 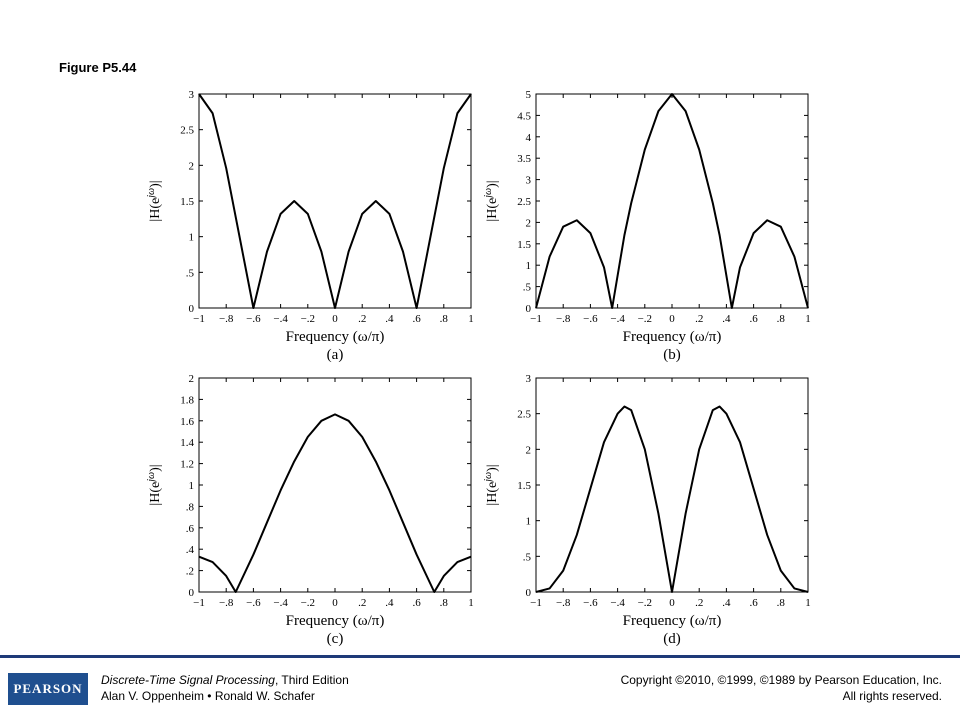 What do you see at coordinates (192, 238) in the screenshot?
I see `panel-a-ytick-label: 1` at bounding box center [192, 238].